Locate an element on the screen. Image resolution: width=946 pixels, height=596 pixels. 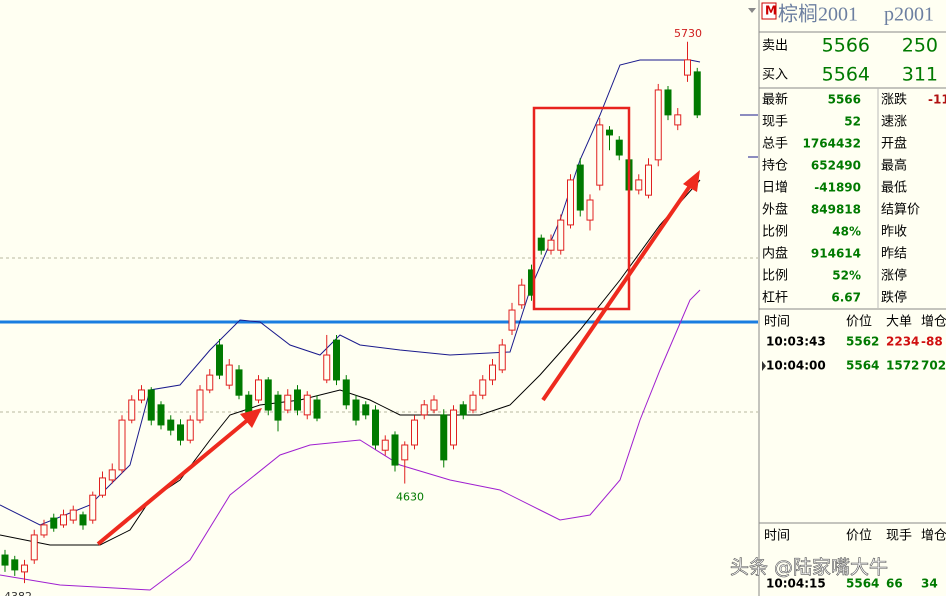
field-label: 最低 is located at coordinates (894, 188).